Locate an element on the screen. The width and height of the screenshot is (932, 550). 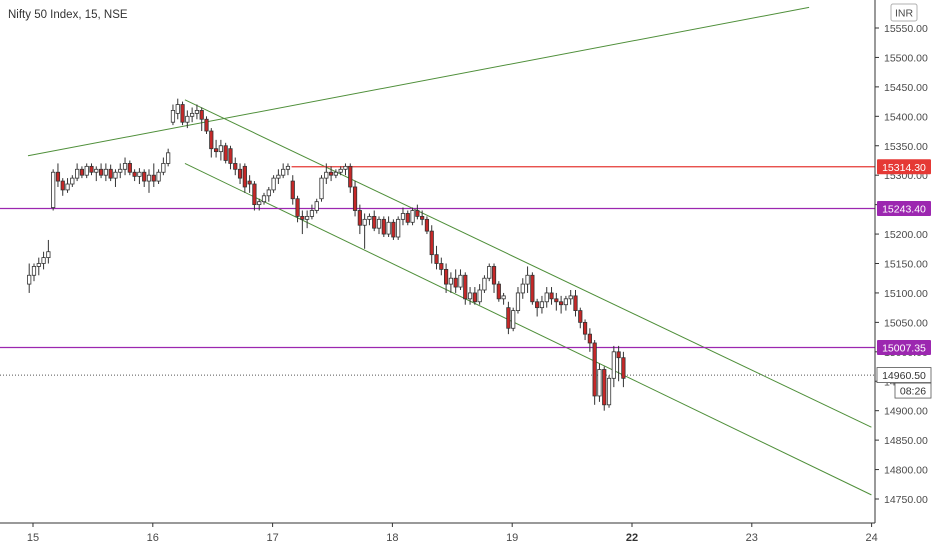
currency-badge: INR is located at coordinates (904, 12).